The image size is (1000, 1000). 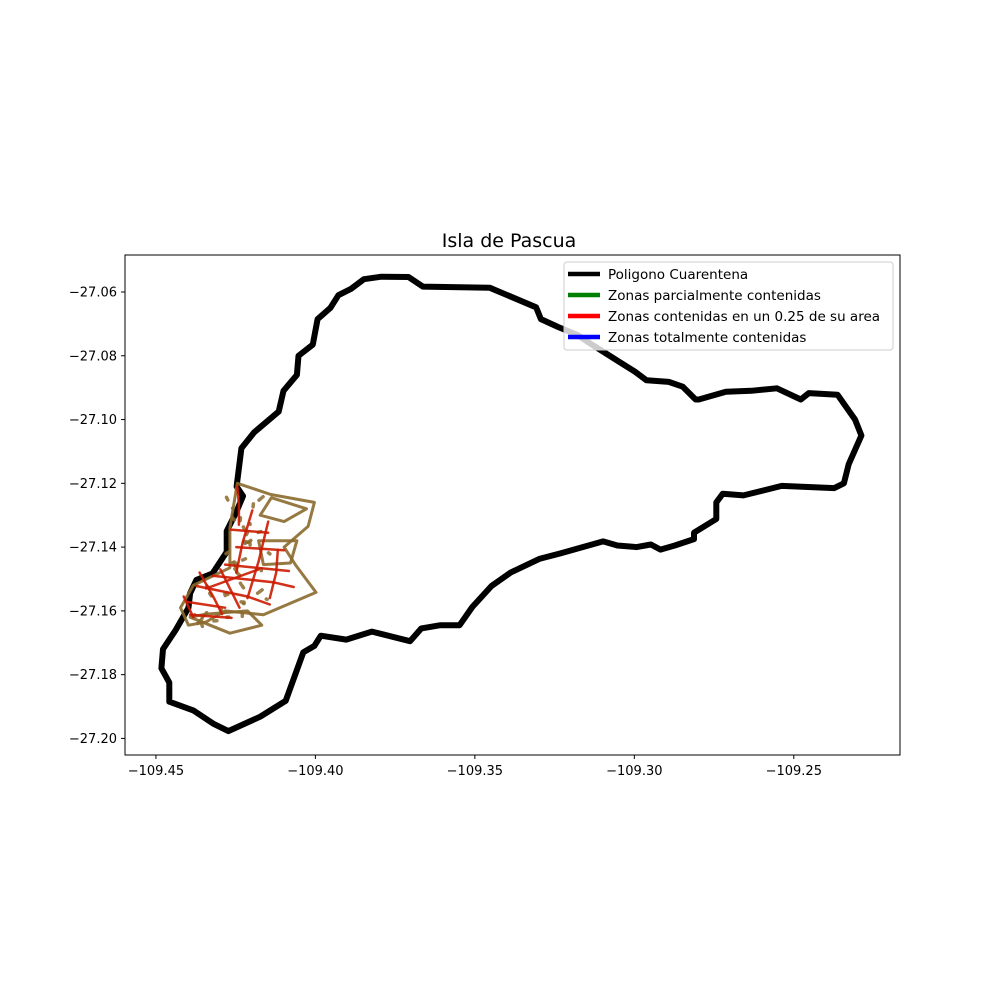 What do you see at coordinates (93, 484) in the screenshot?
I see `y-tick-label: −27.12` at bounding box center [93, 484].